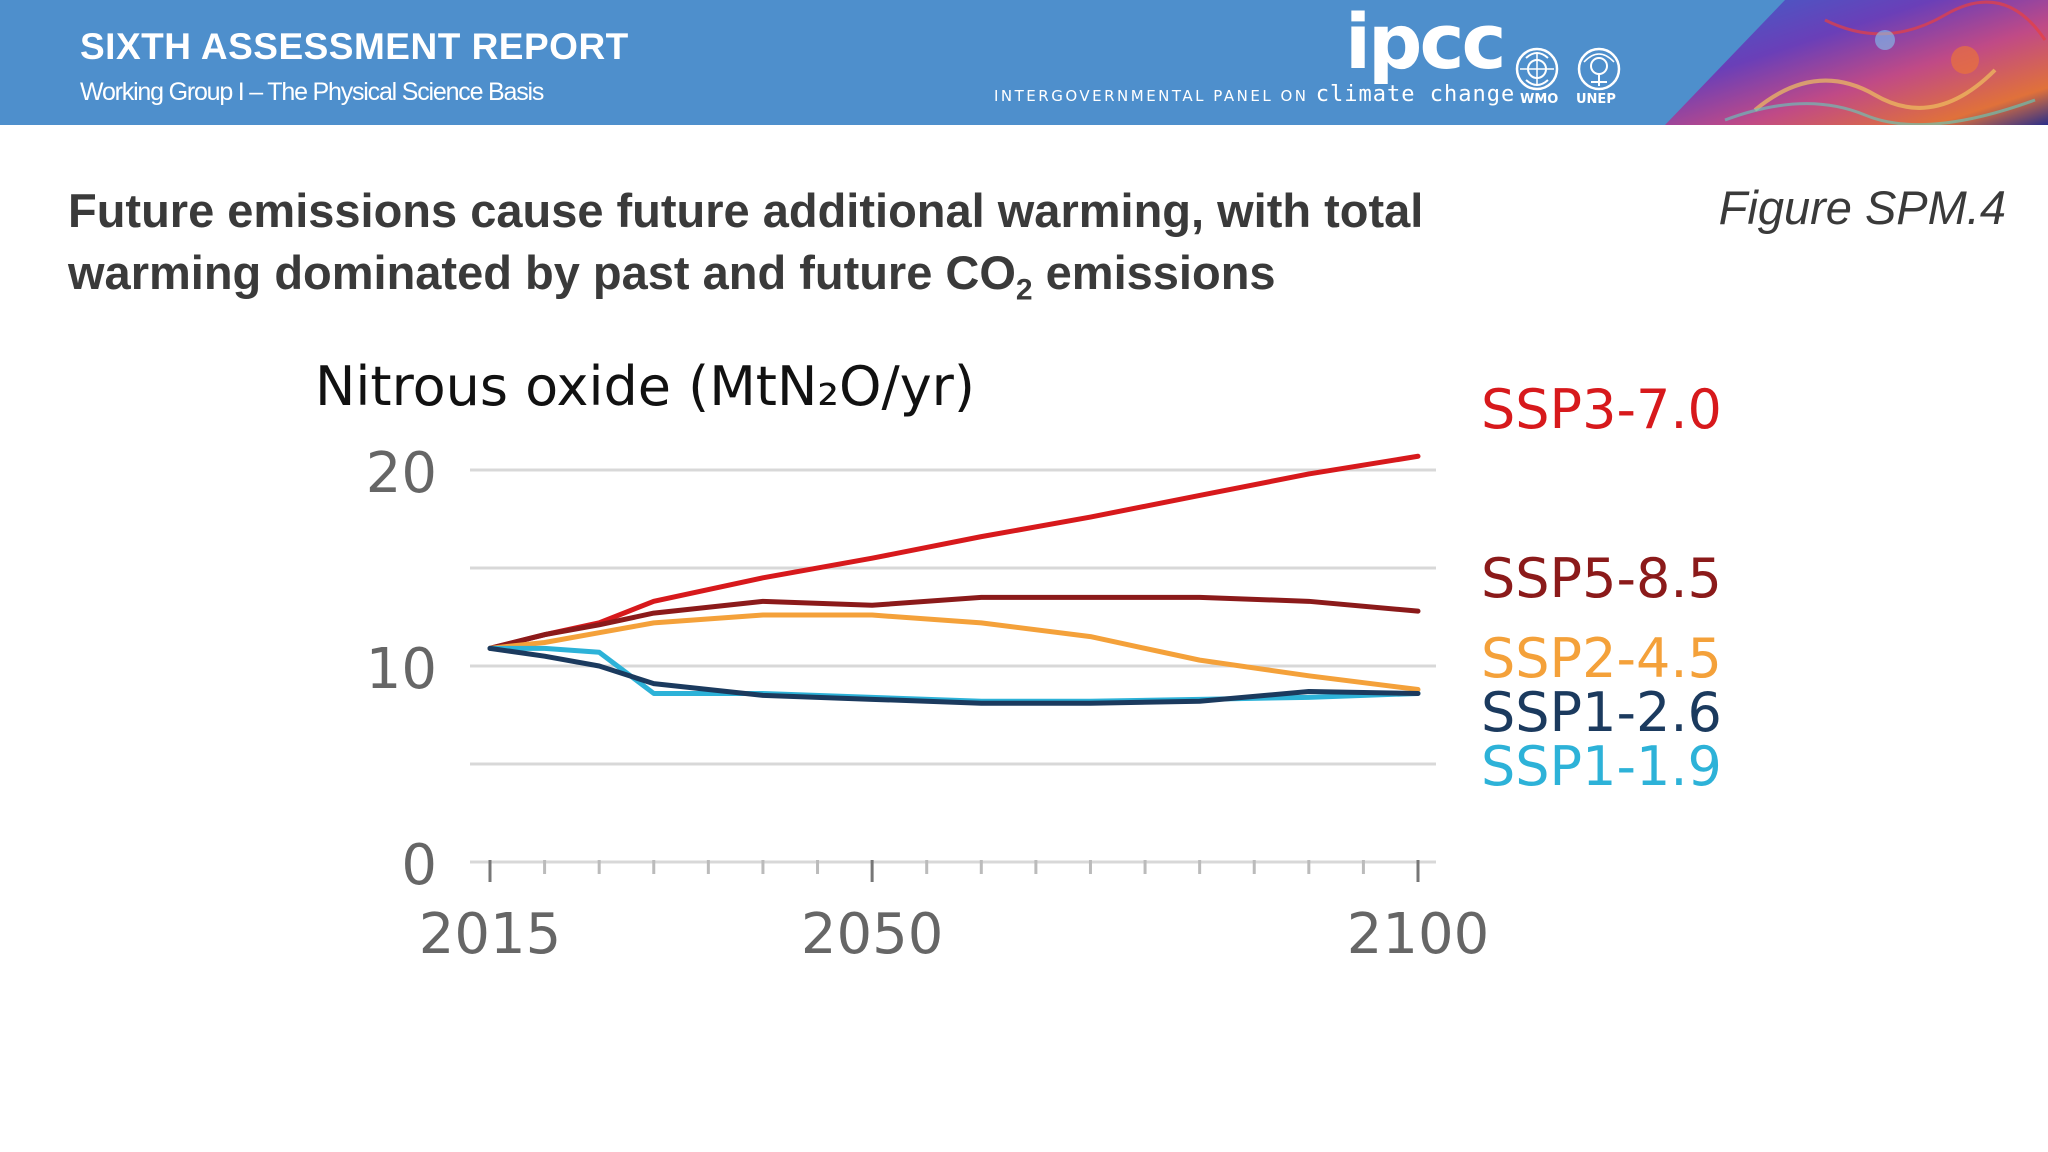 The width and height of the screenshot is (2048, 1152). I want to click on unep-emblem-icon, so click(1599, 69).